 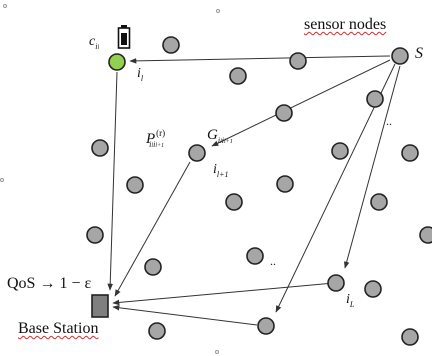 I want to click on edge-iL-base, so click(x=223, y=293).